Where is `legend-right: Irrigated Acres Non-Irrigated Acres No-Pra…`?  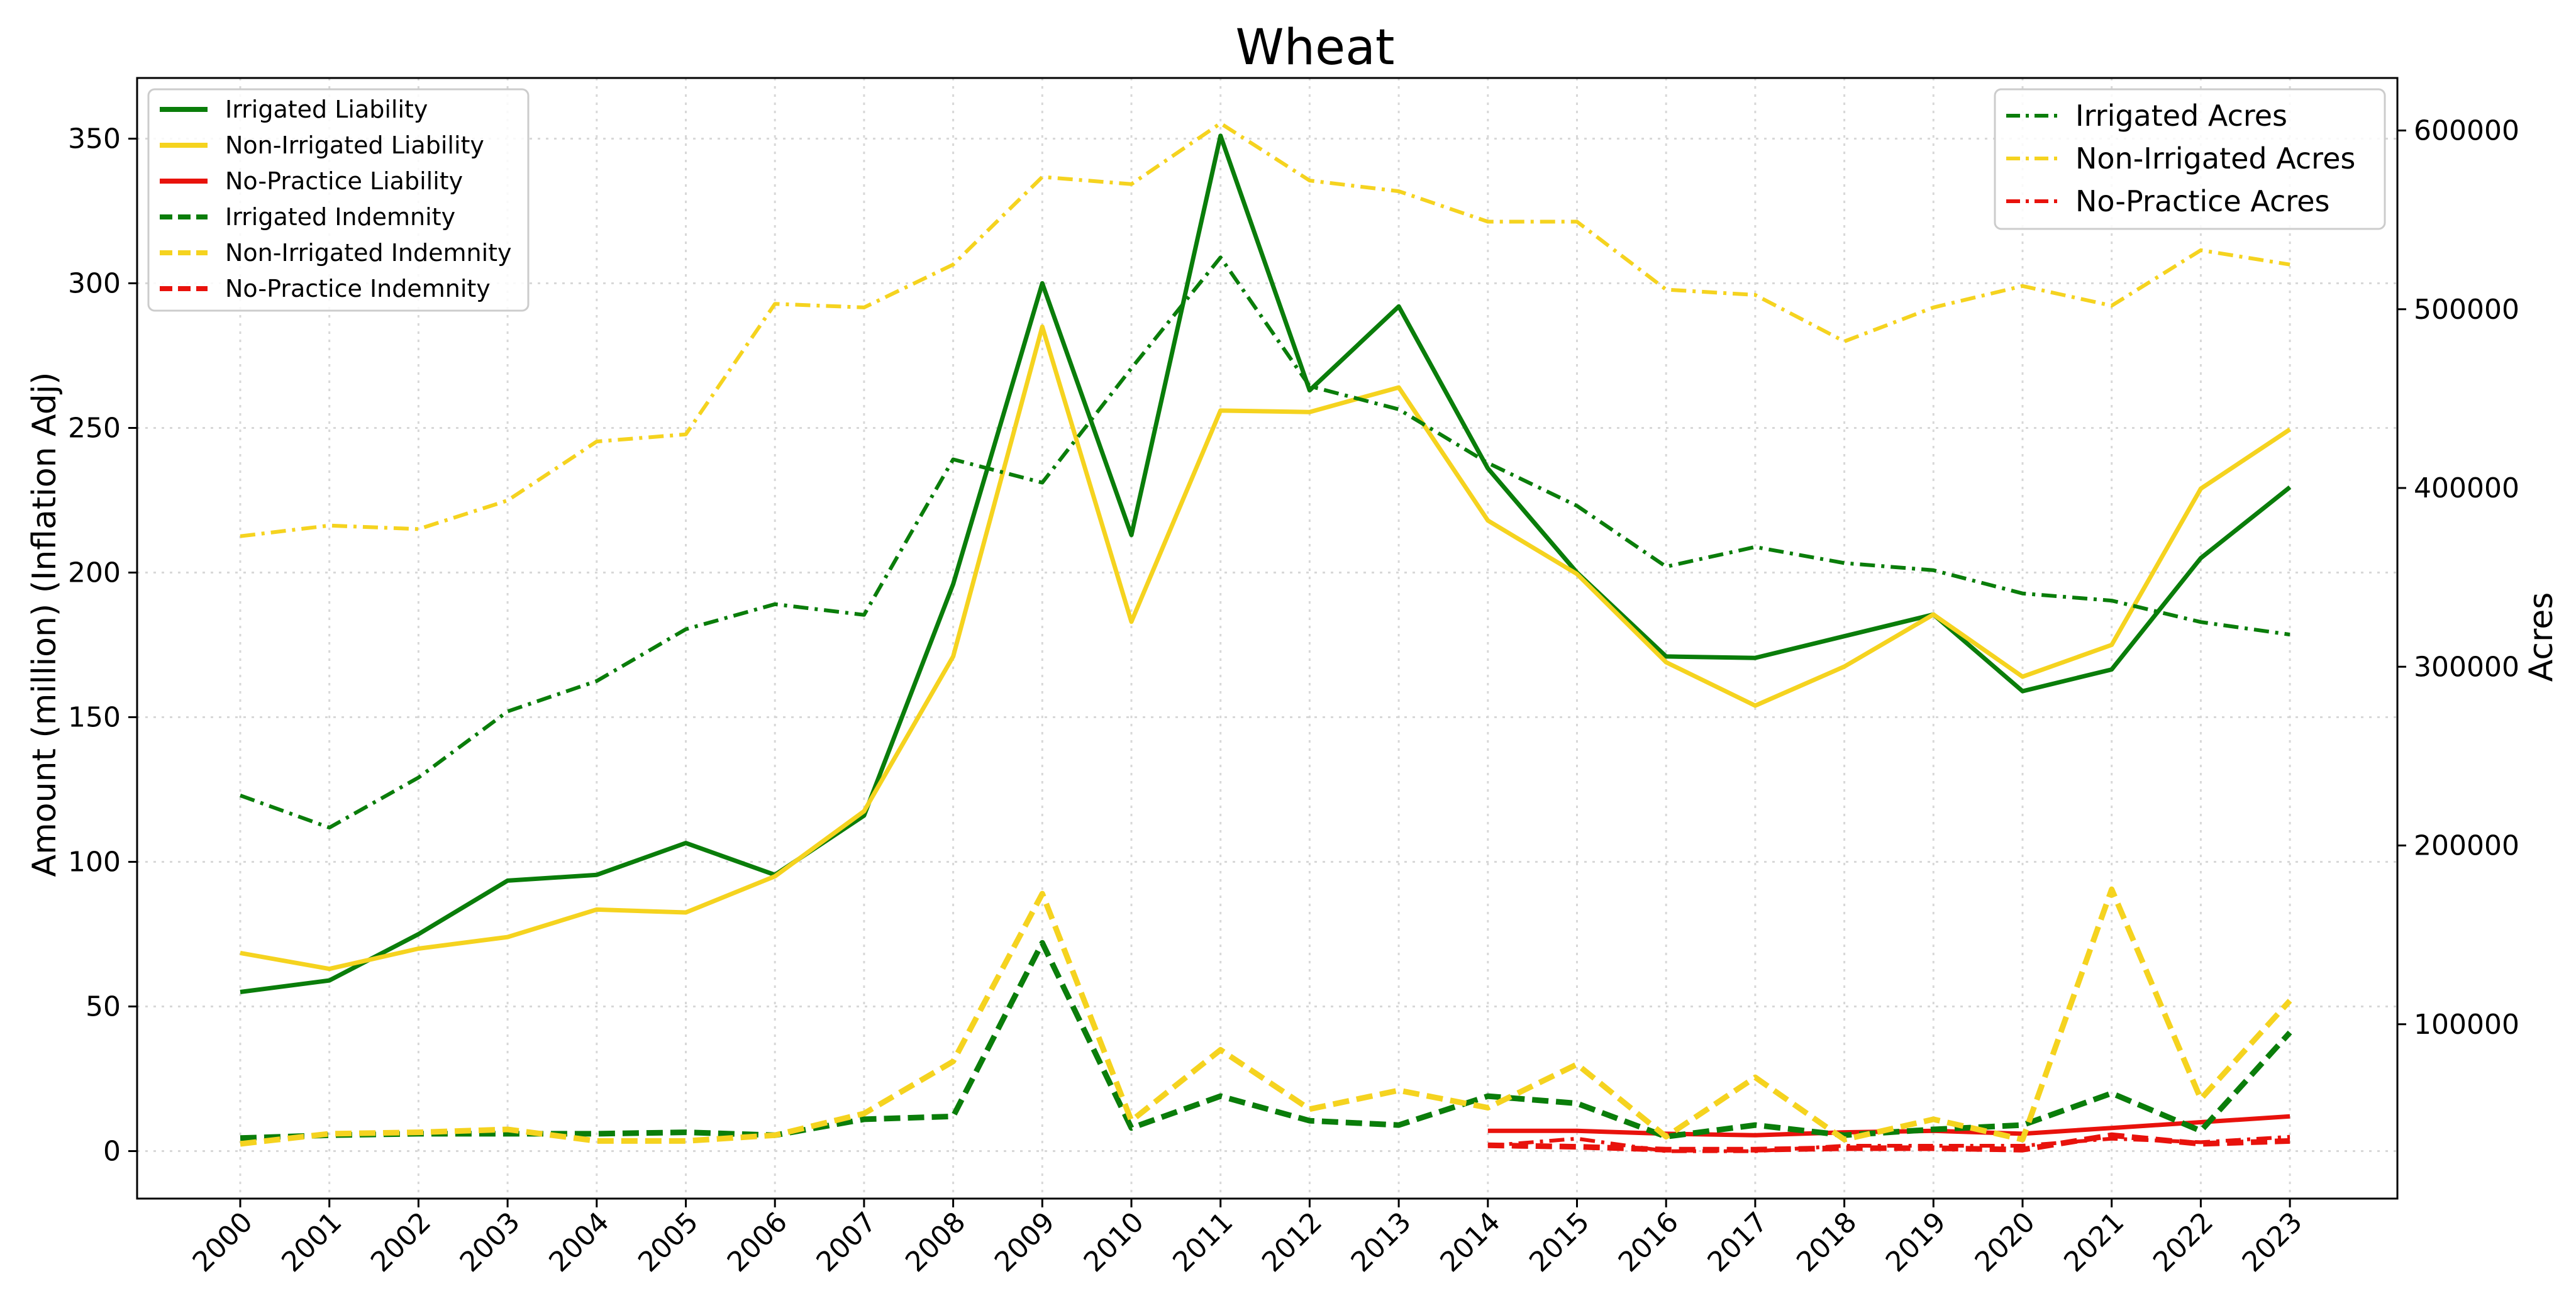
legend-right: Irrigated Acres Non-Irrigated Acres No-Pra… is located at coordinates (2190, 159).